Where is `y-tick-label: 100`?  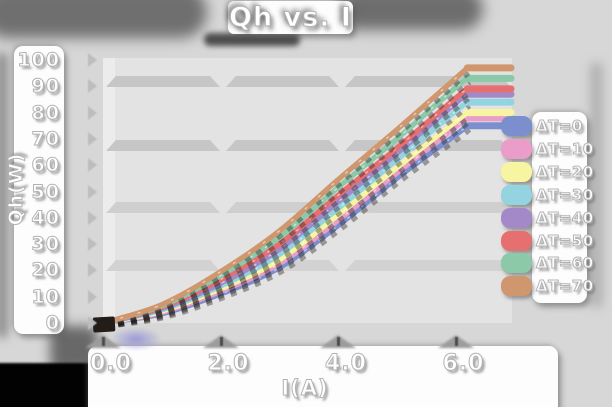
y-tick-label: 100 is located at coordinates (38, 60).